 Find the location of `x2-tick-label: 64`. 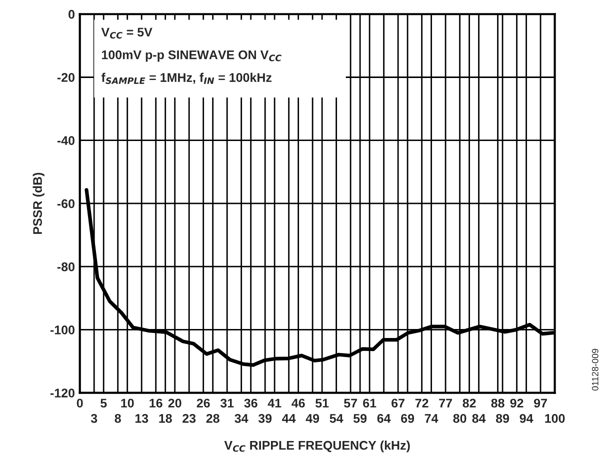

x2-tick-label: 64 is located at coordinates (384, 418).